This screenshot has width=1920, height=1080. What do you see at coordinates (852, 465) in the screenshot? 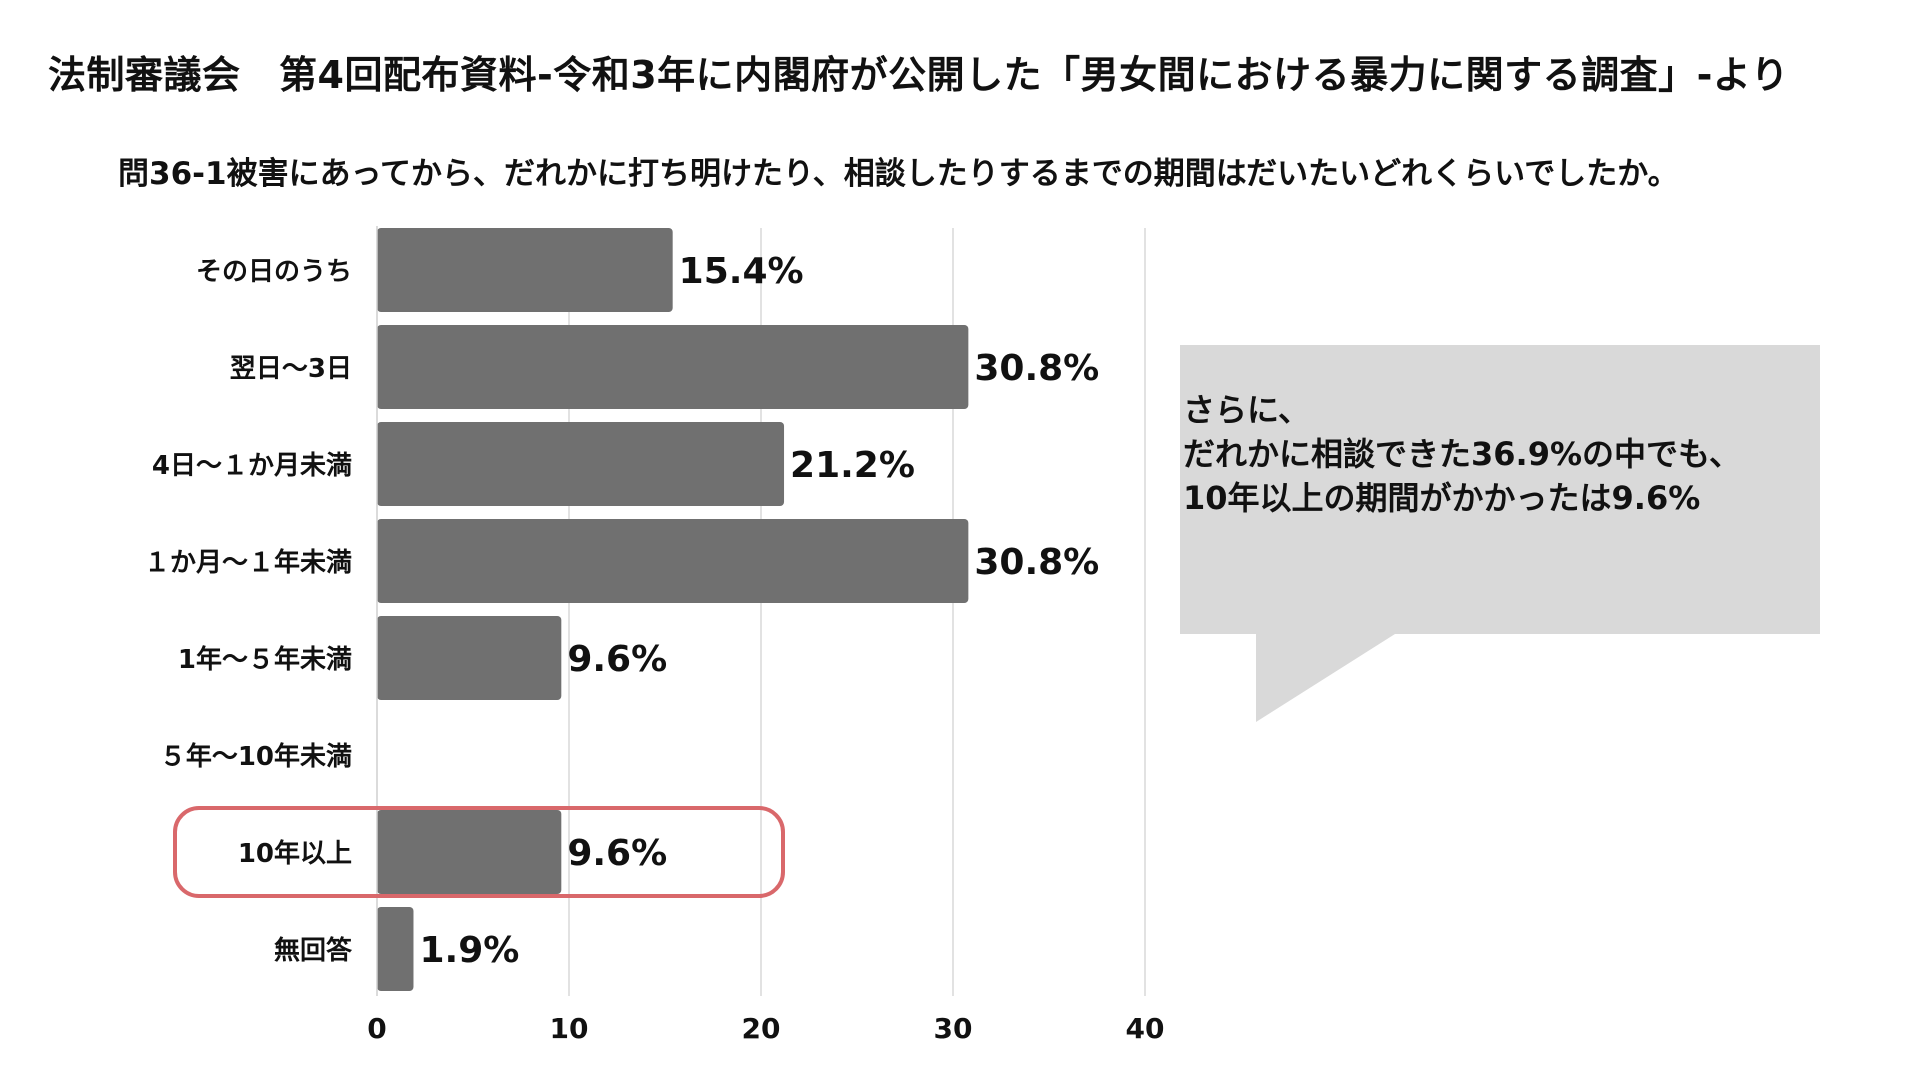
I see `data-label-2: 21.2%` at bounding box center [852, 465].